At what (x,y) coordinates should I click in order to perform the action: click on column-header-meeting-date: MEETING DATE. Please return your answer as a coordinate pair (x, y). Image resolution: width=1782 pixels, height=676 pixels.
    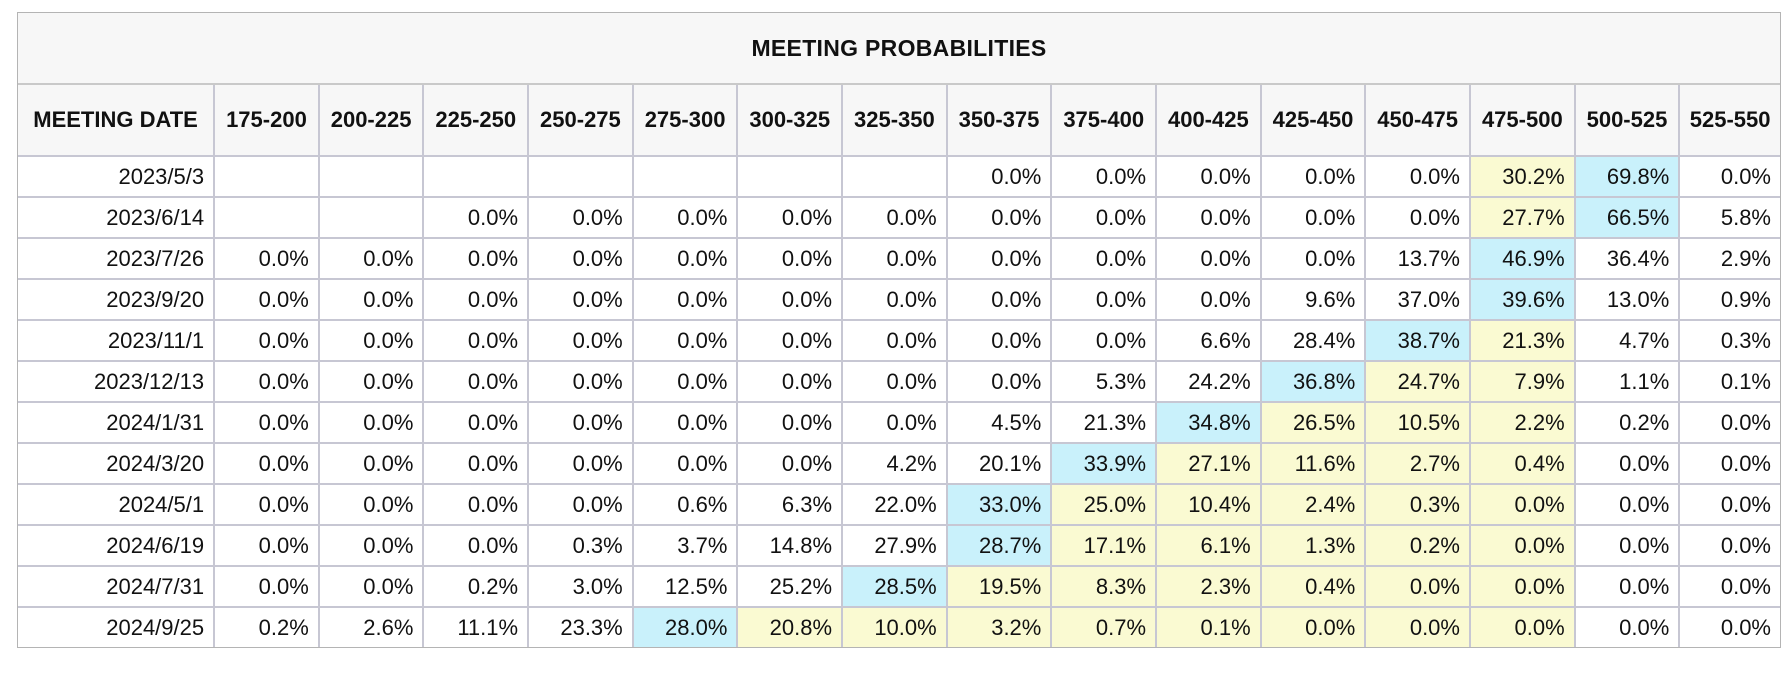
    Looking at the image, I should click on (117, 121).